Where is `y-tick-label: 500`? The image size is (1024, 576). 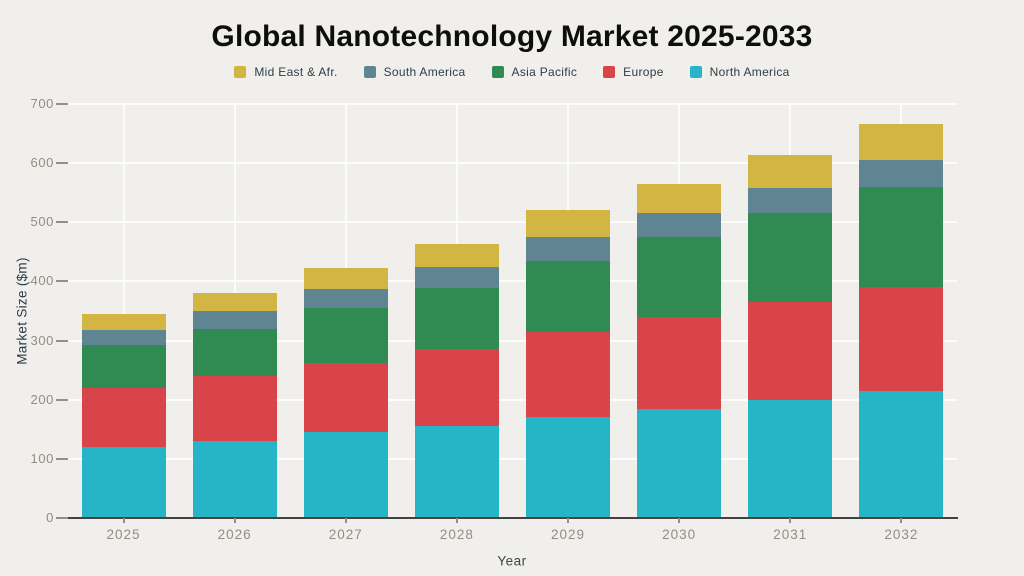
y-tick-label: 500 is located at coordinates (42, 222).